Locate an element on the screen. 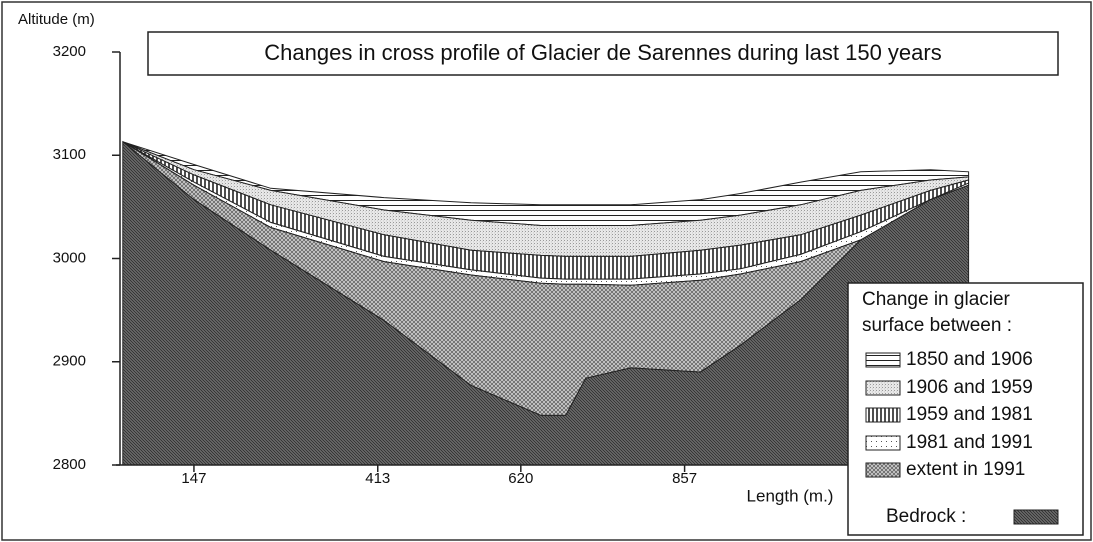 The height and width of the screenshot is (542, 1093). x-axis-label: Length (m.) is located at coordinates (790, 495).